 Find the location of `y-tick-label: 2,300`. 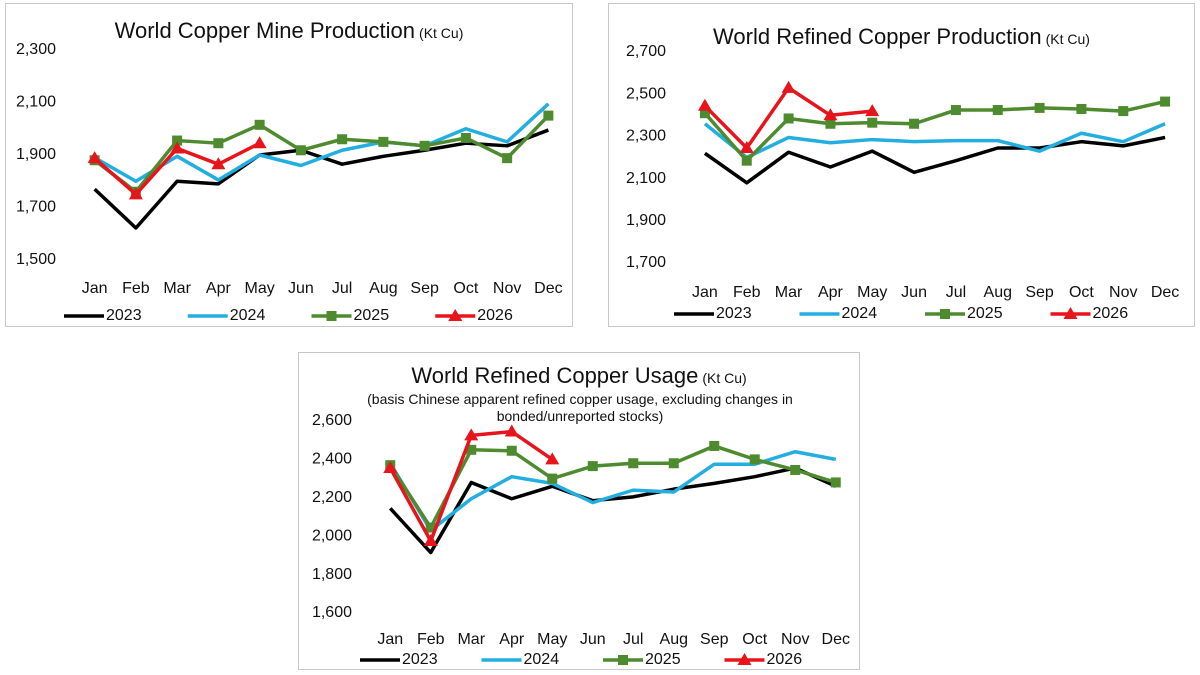

y-tick-label: 2,300 is located at coordinates (36, 49).